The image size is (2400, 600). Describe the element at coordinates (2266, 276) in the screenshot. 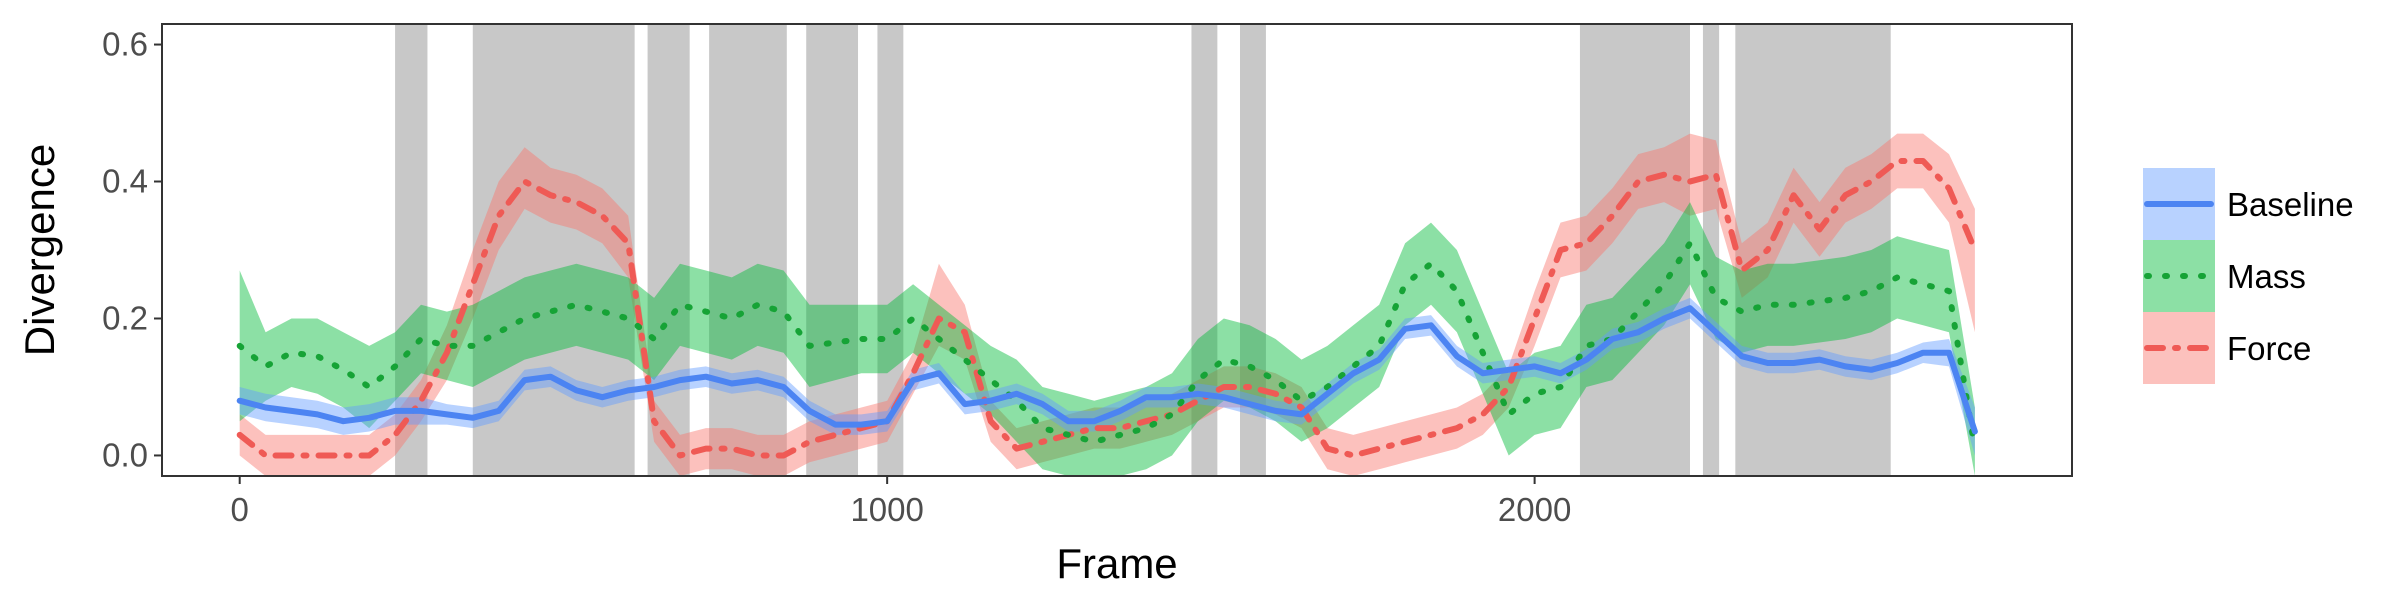

I see `legend-label-mass: Mass` at that location.